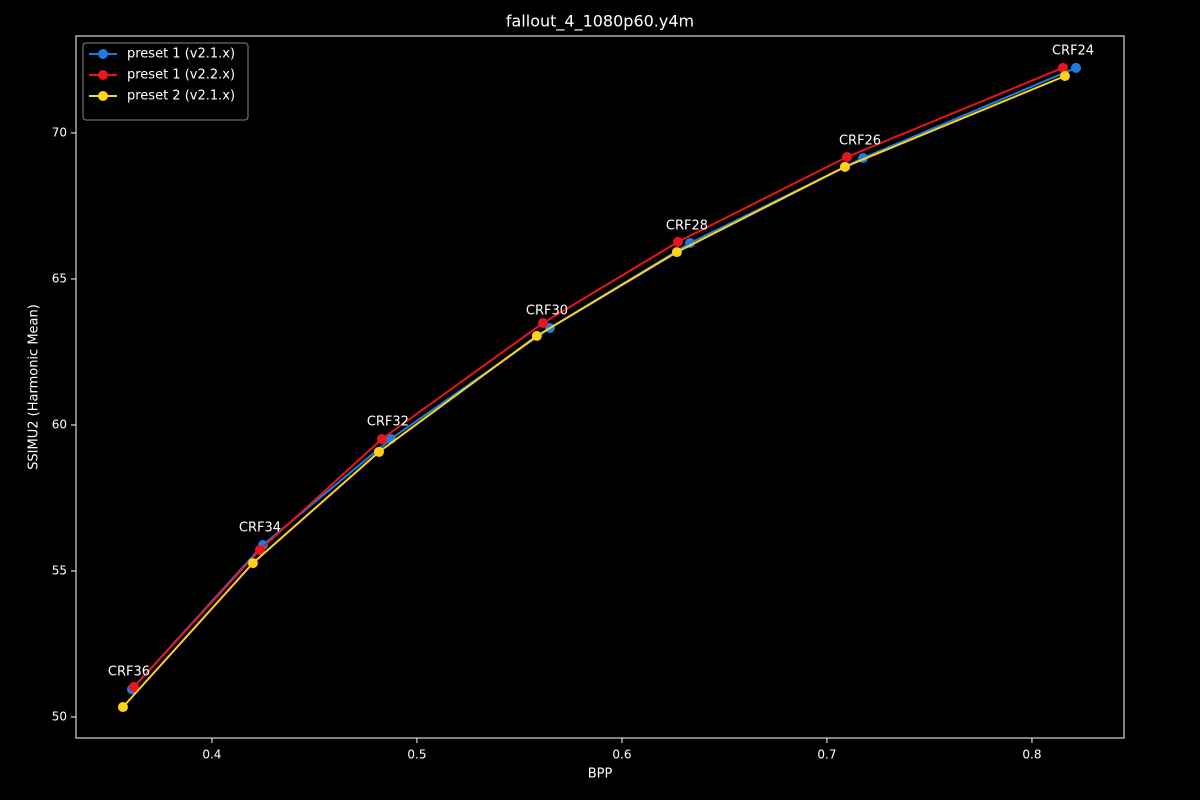 The width and height of the screenshot is (1200, 800). I want to click on y-axis-label: SSIMU2 (Harmonic Mean), so click(34, 387).